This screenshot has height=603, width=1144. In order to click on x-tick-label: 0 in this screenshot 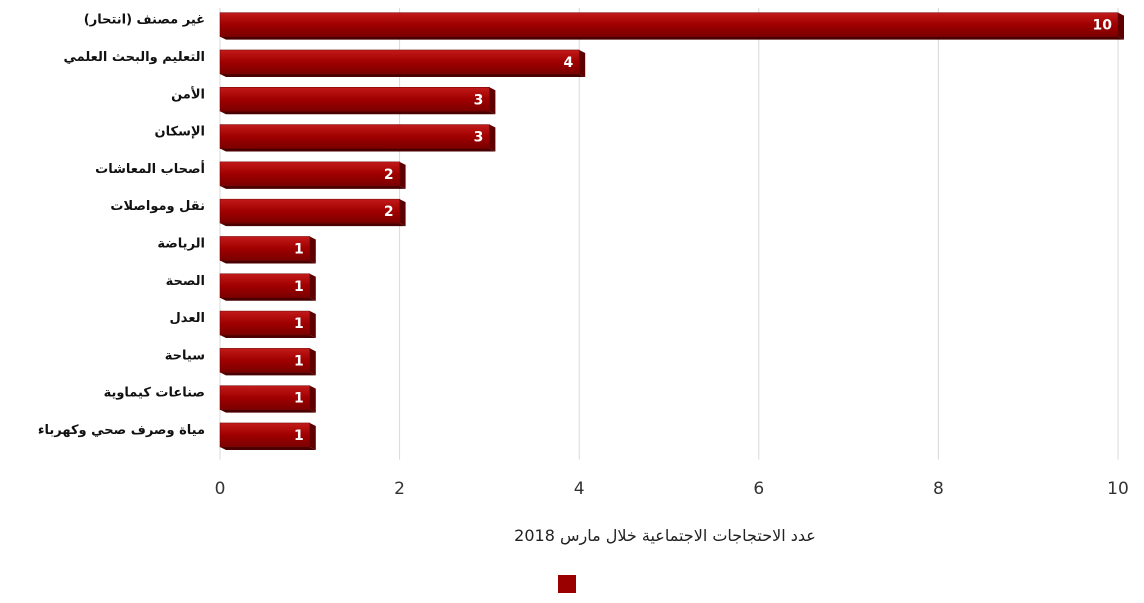, I will do `click(220, 489)`.